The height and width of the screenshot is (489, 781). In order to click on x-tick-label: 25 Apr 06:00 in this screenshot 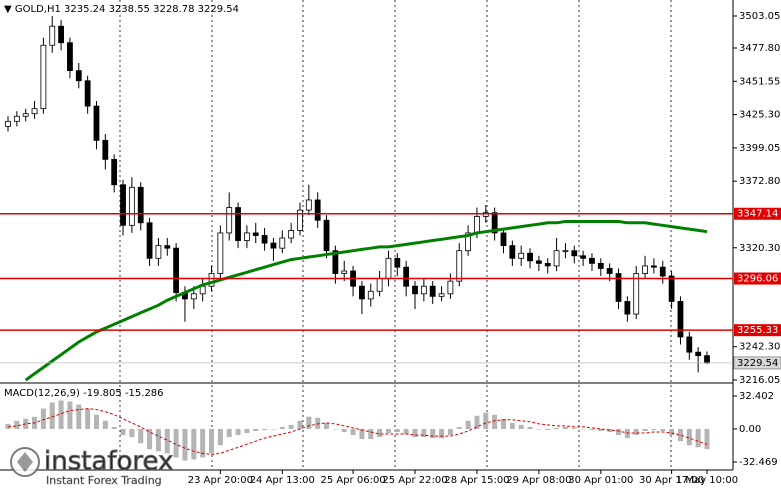, I will do `click(352, 480)`.